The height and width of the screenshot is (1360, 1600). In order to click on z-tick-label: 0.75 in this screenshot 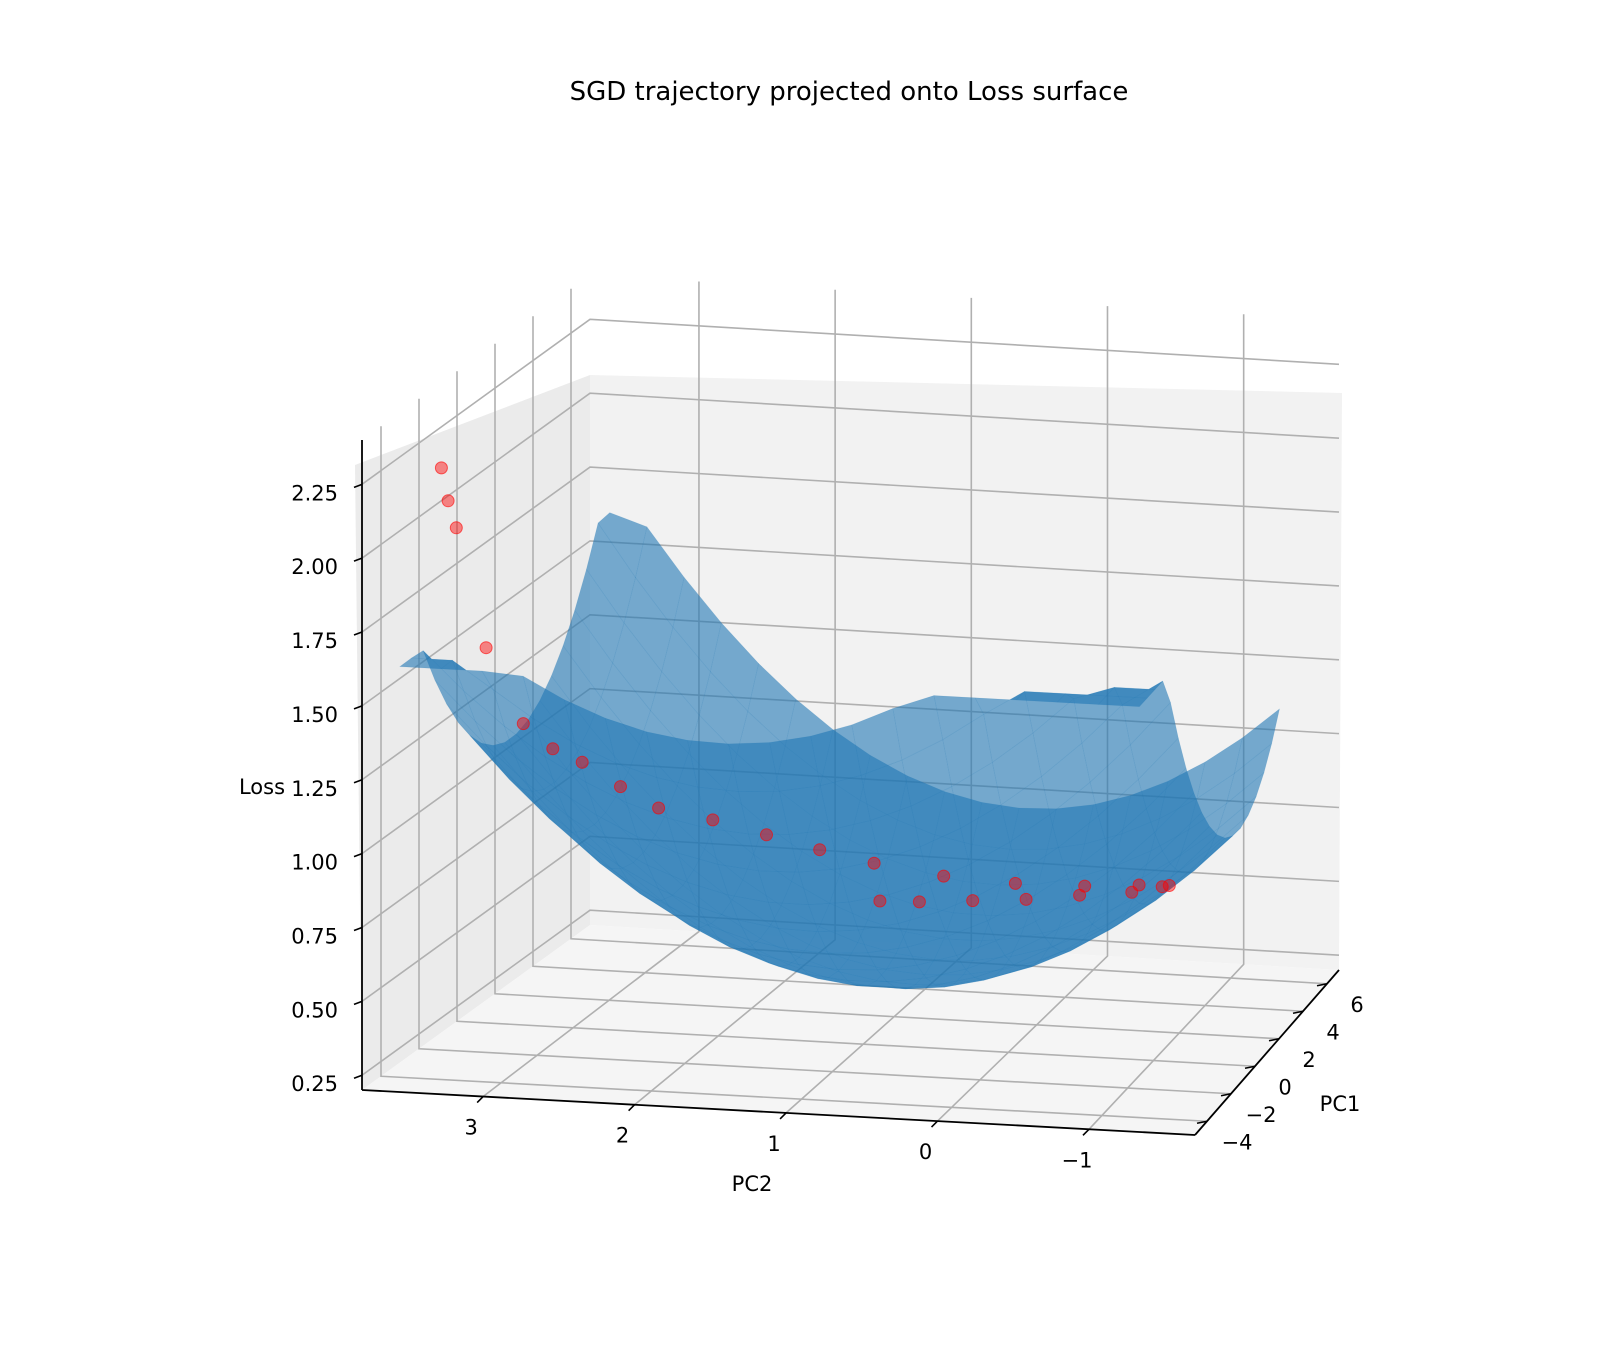, I will do `click(314, 937)`.